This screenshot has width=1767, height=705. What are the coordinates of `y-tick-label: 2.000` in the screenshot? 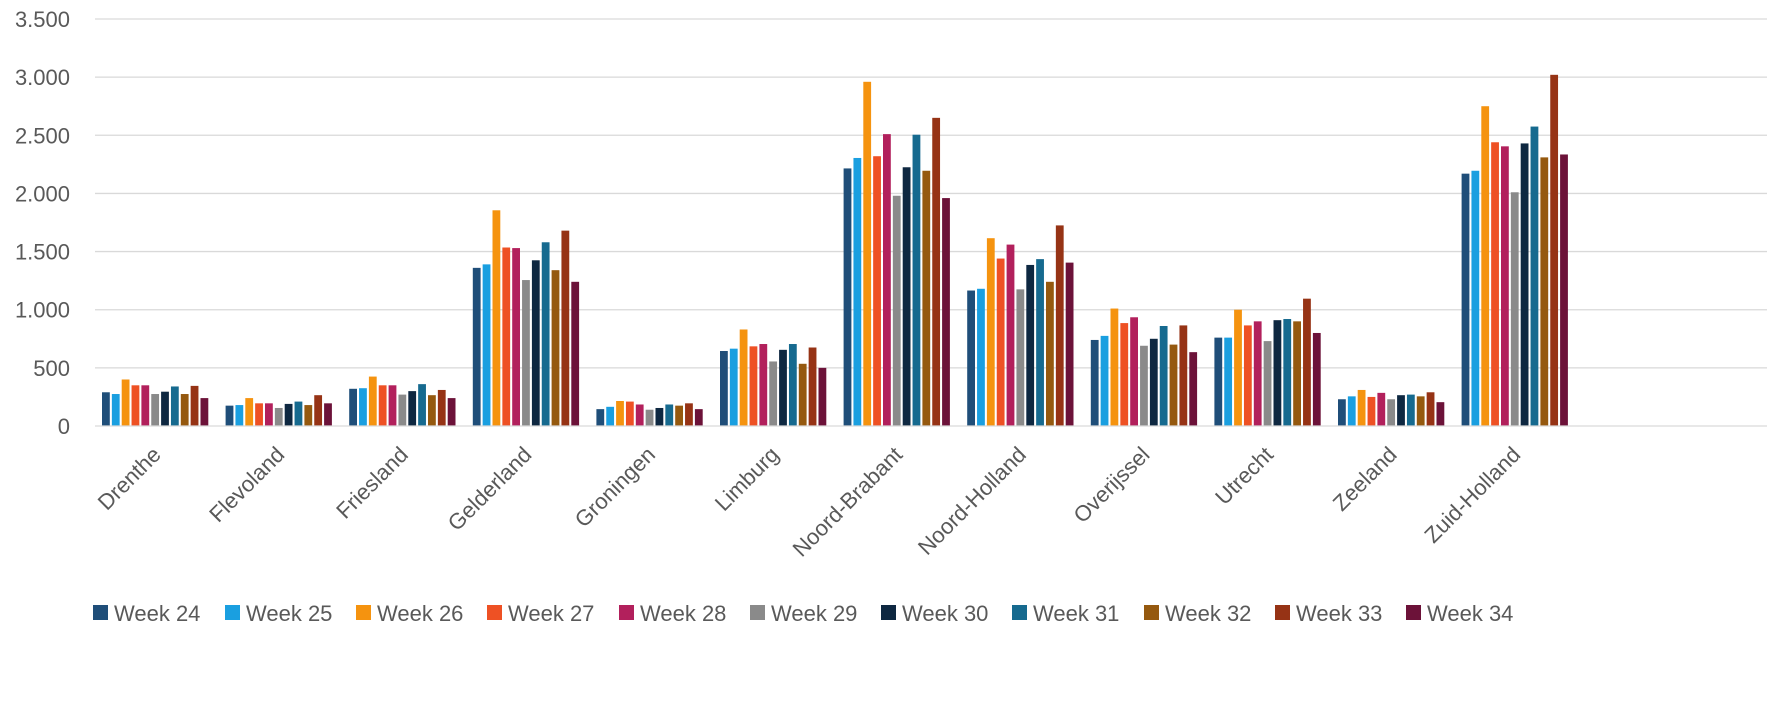 It's located at (42, 193).